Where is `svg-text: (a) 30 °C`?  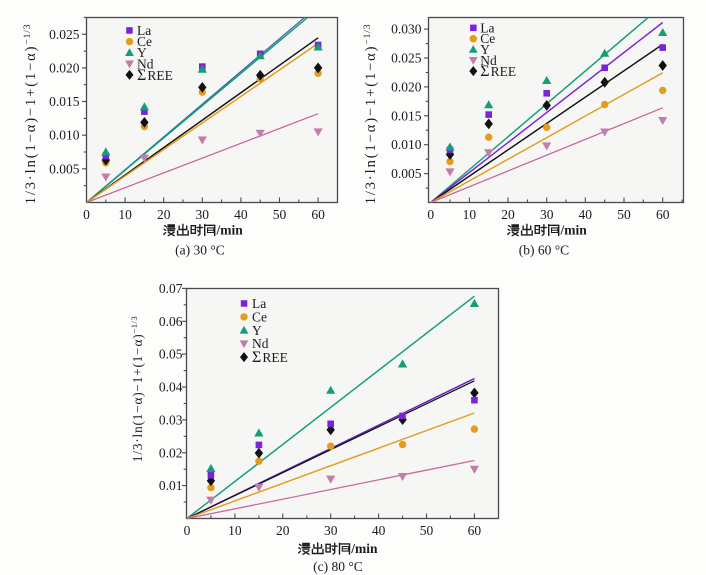 svg-text: (a) 30 °C is located at coordinates (200, 250).